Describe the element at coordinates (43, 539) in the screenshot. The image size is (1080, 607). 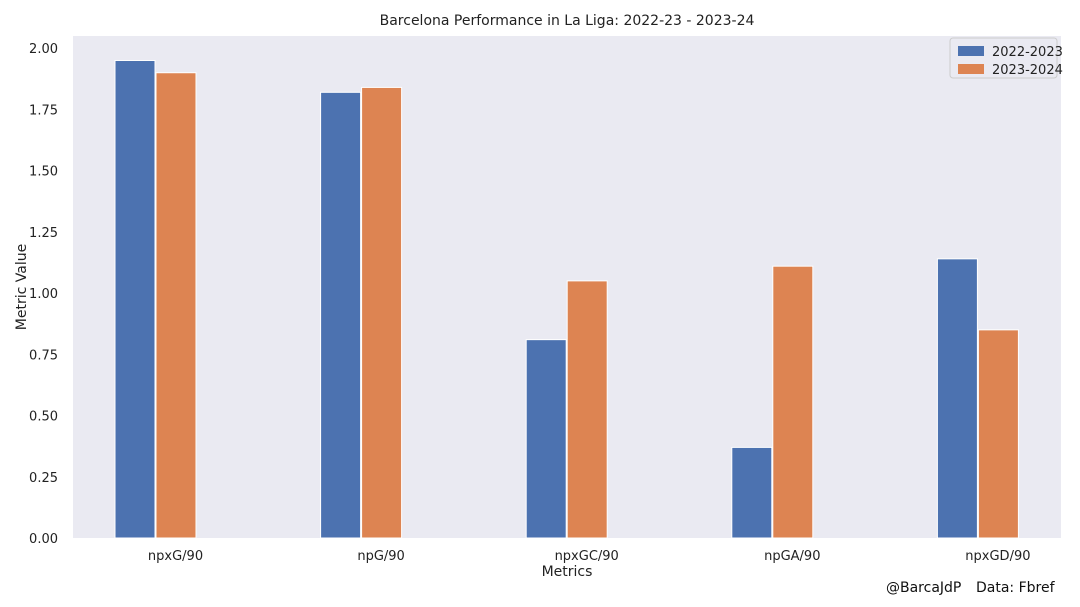
I see `y-tick-label: 0.00` at that location.